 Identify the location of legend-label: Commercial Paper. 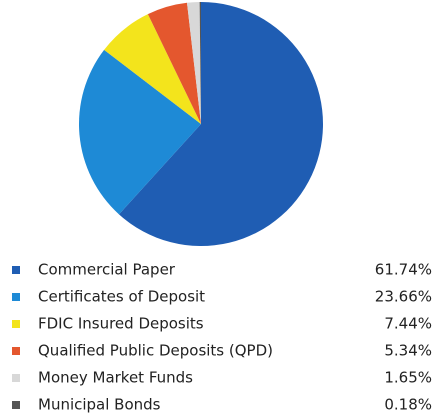
(107, 270).